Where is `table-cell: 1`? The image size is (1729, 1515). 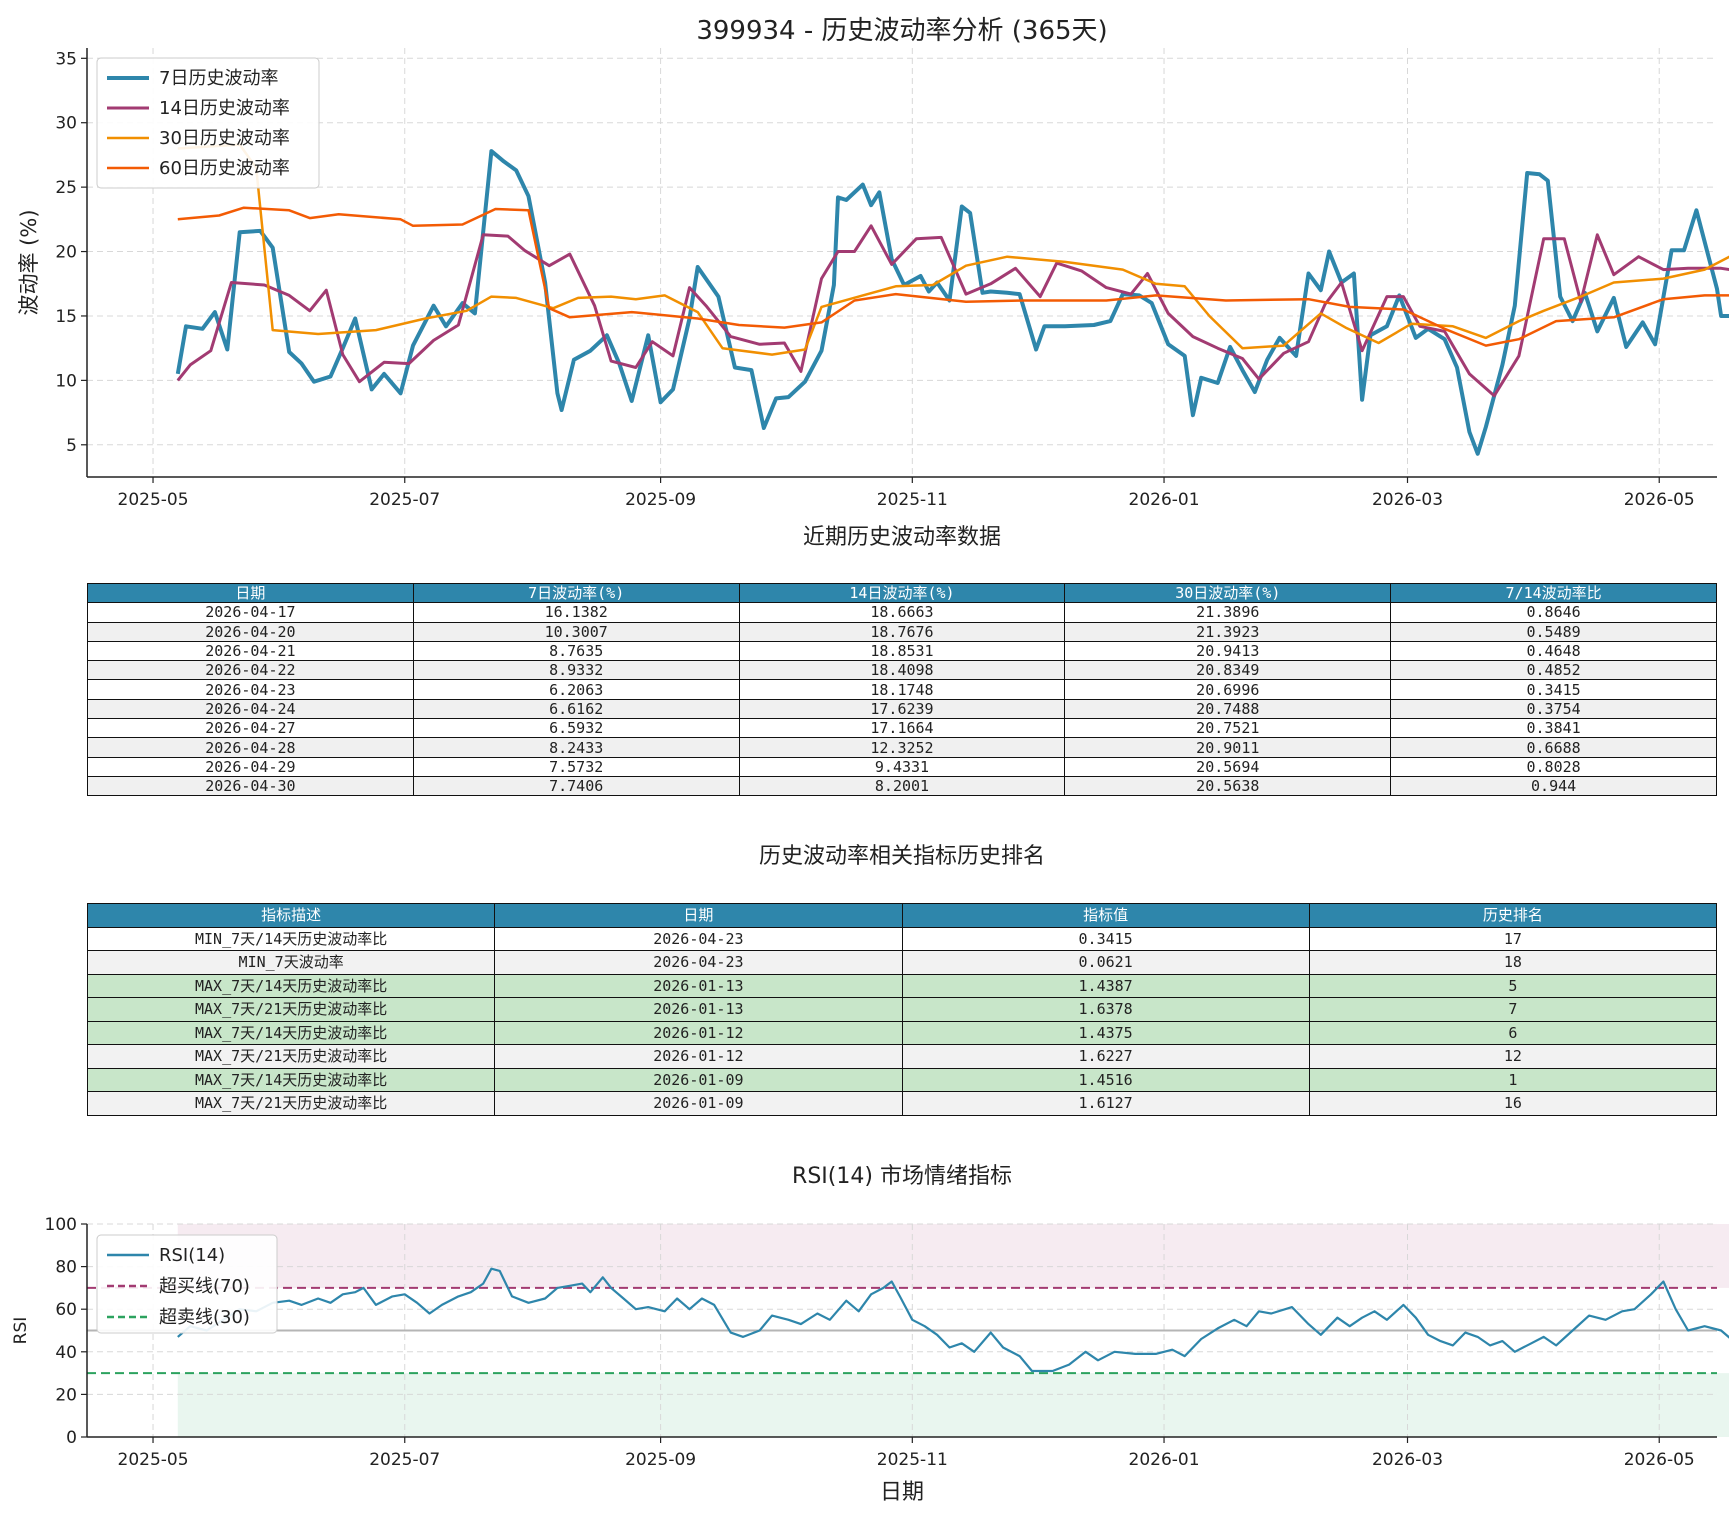 table-cell: 1 is located at coordinates (1513, 1079).